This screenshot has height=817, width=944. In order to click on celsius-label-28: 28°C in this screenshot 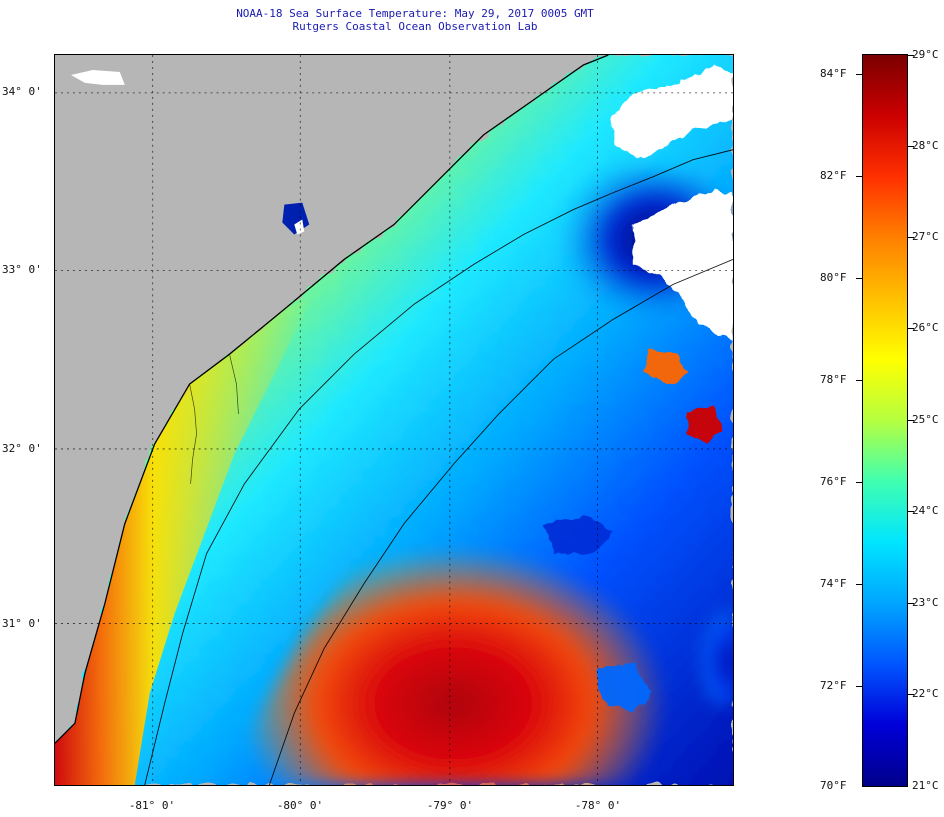, I will do `click(925, 145)`.